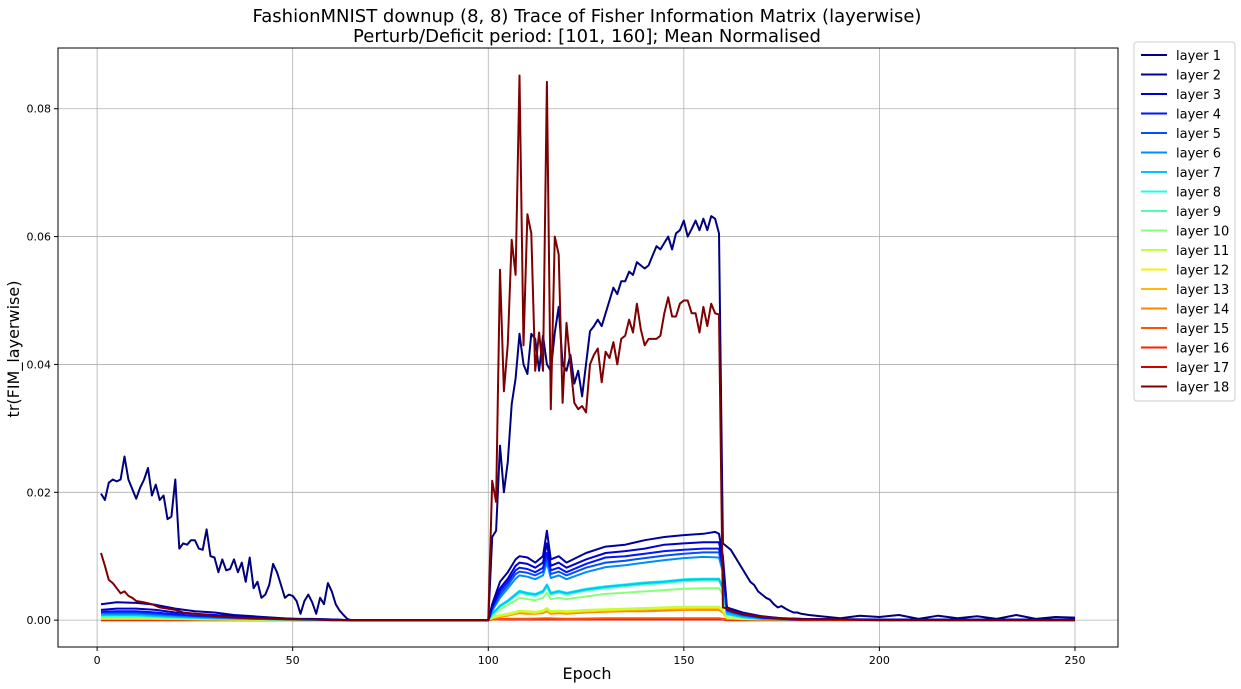 This screenshot has height=689, width=1241. Describe the element at coordinates (39, 237) in the screenshot. I see `y-tick-label: 0.06` at that location.